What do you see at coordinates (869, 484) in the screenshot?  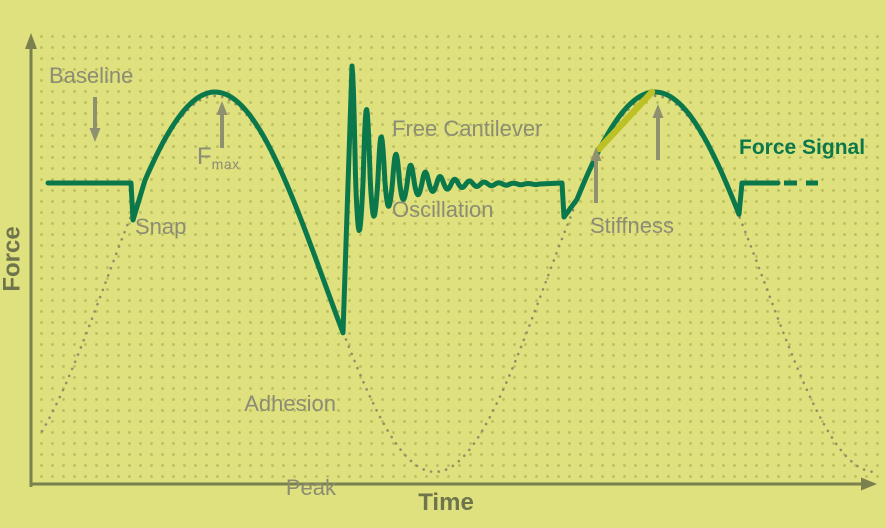 I see `x-axis-arrowhead-icon` at bounding box center [869, 484].